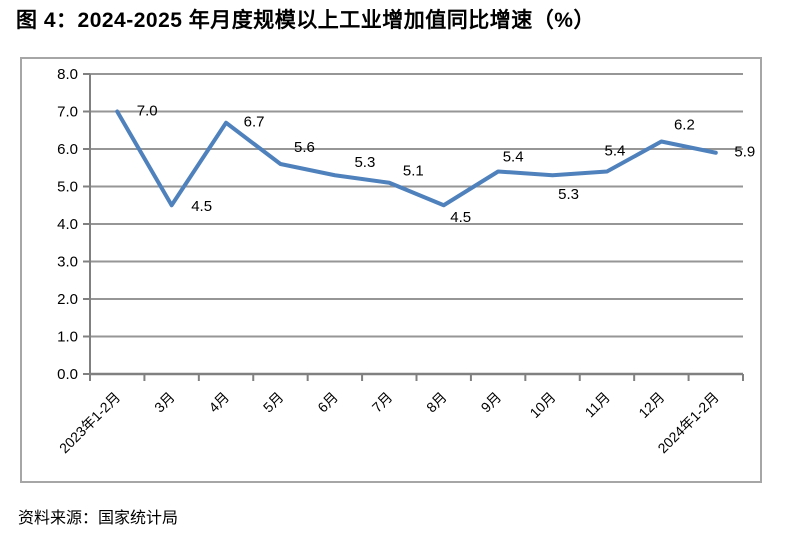  I want to click on y-tick-label: 5.0, so click(67, 187).